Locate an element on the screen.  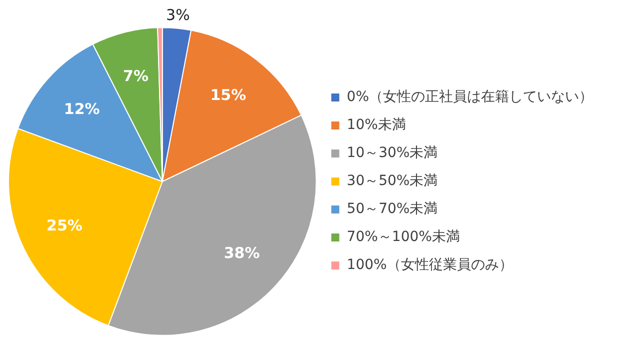
data-label: 7% is located at coordinates (135, 76).